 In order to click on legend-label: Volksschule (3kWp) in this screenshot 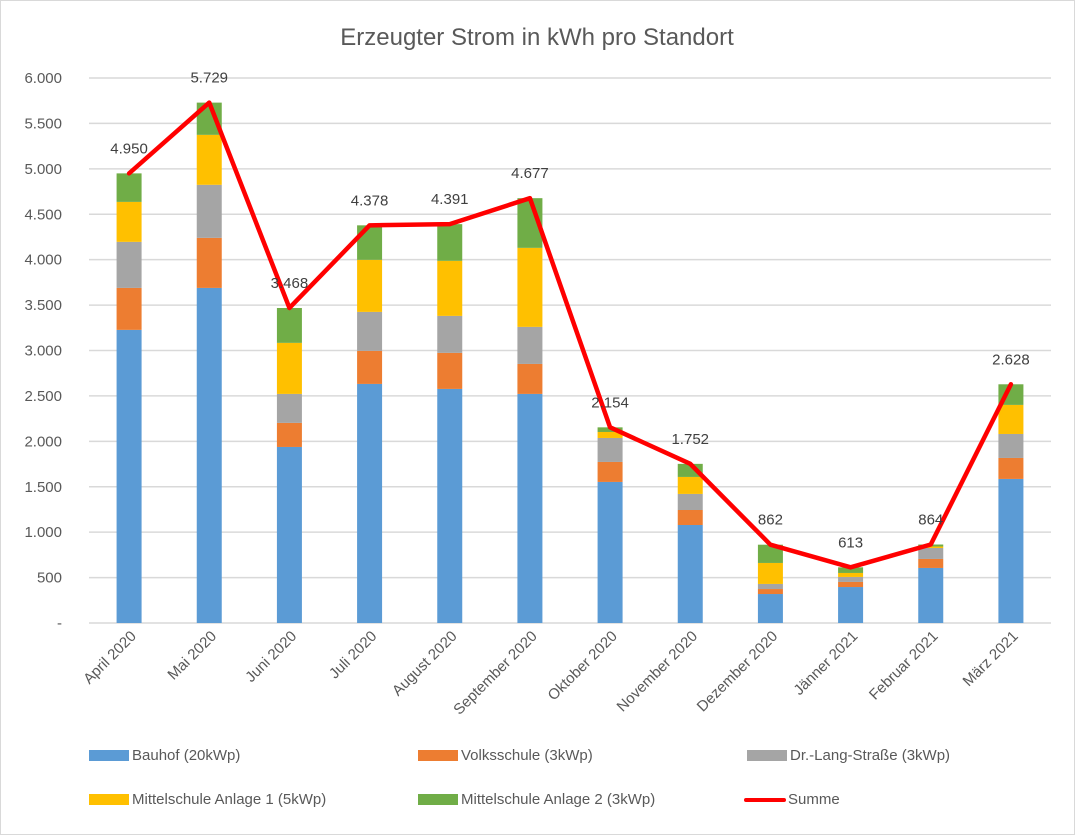, I will do `click(527, 755)`.